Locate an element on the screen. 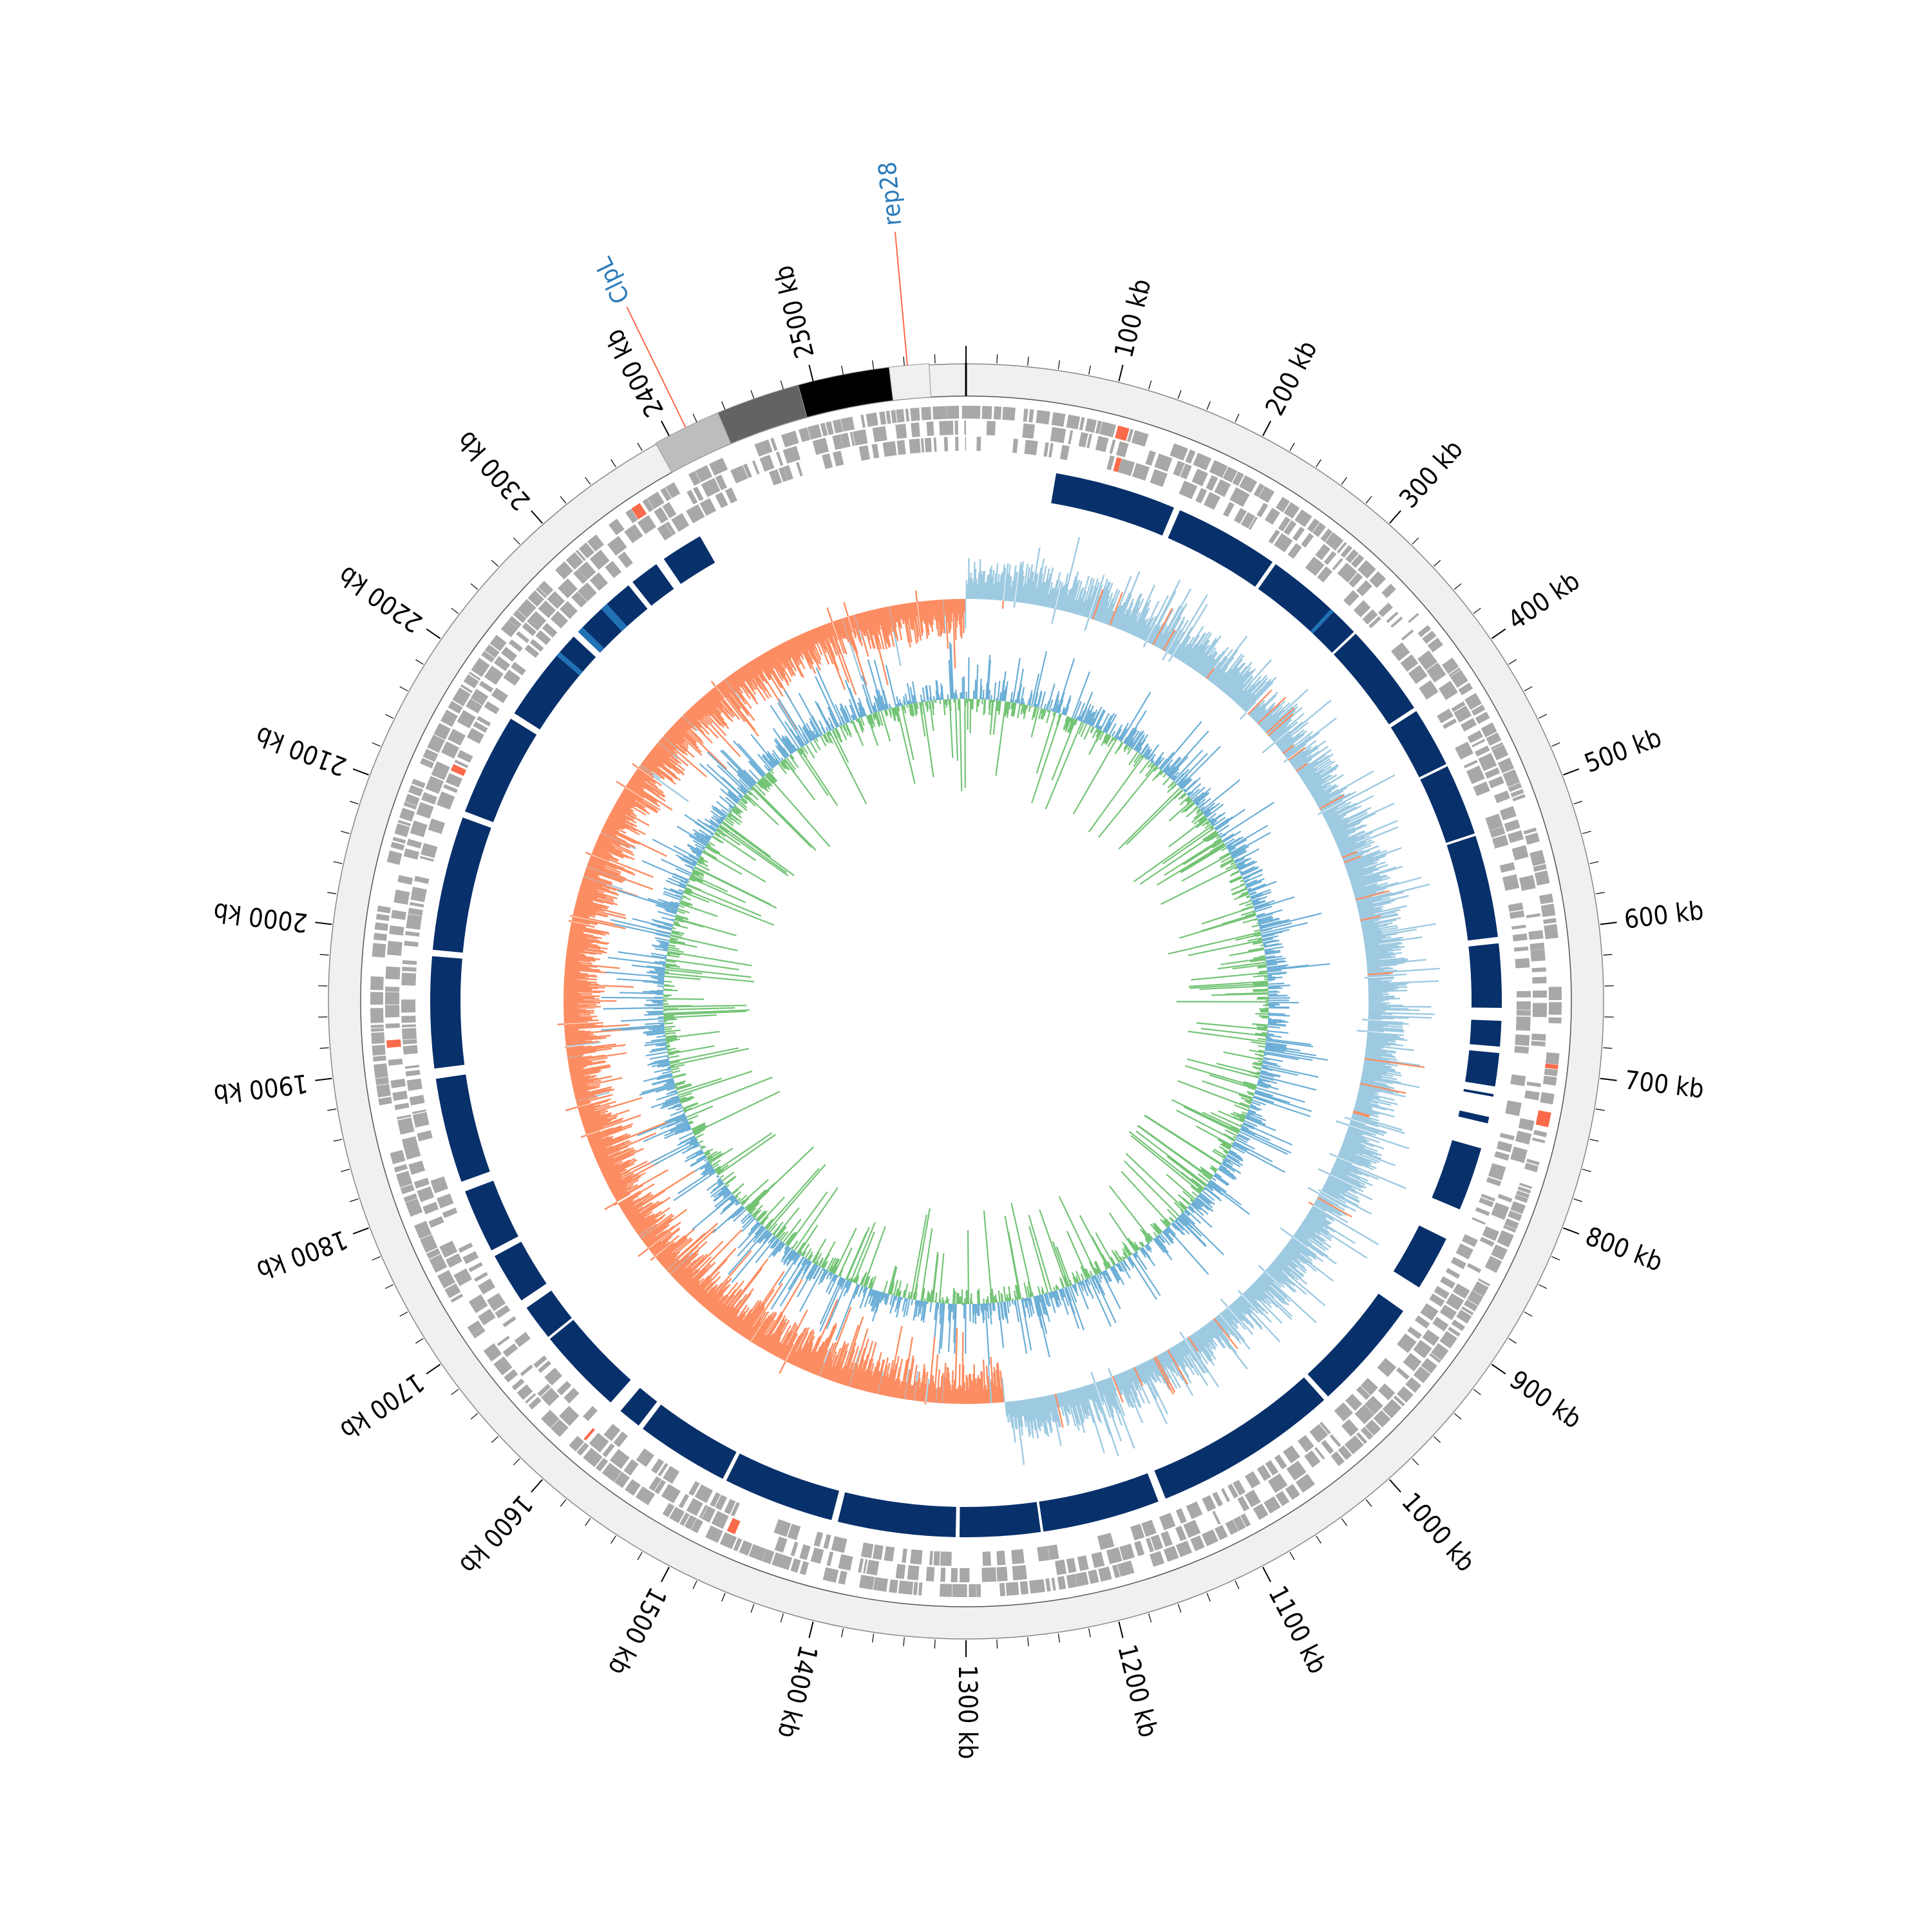 Image resolution: width=1932 pixels, height=1932 pixels. tick-label-400: 400 kb is located at coordinates (1543, 601).